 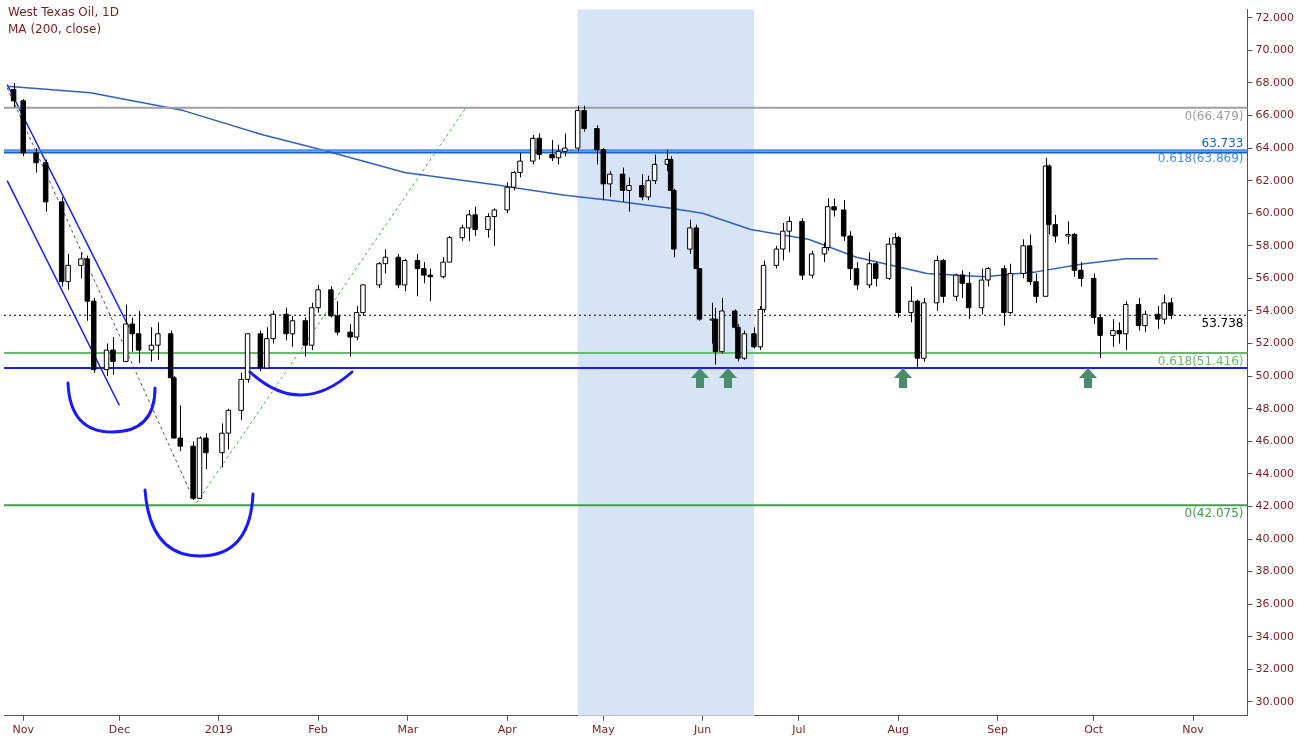 I want to click on x-tick-label: Apr, so click(x=507, y=730).